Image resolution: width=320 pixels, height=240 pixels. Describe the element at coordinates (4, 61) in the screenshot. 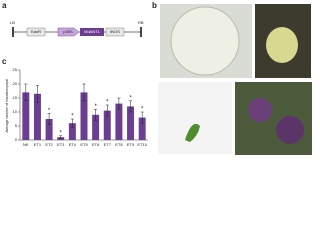

I see `panel-label: c` at that location.